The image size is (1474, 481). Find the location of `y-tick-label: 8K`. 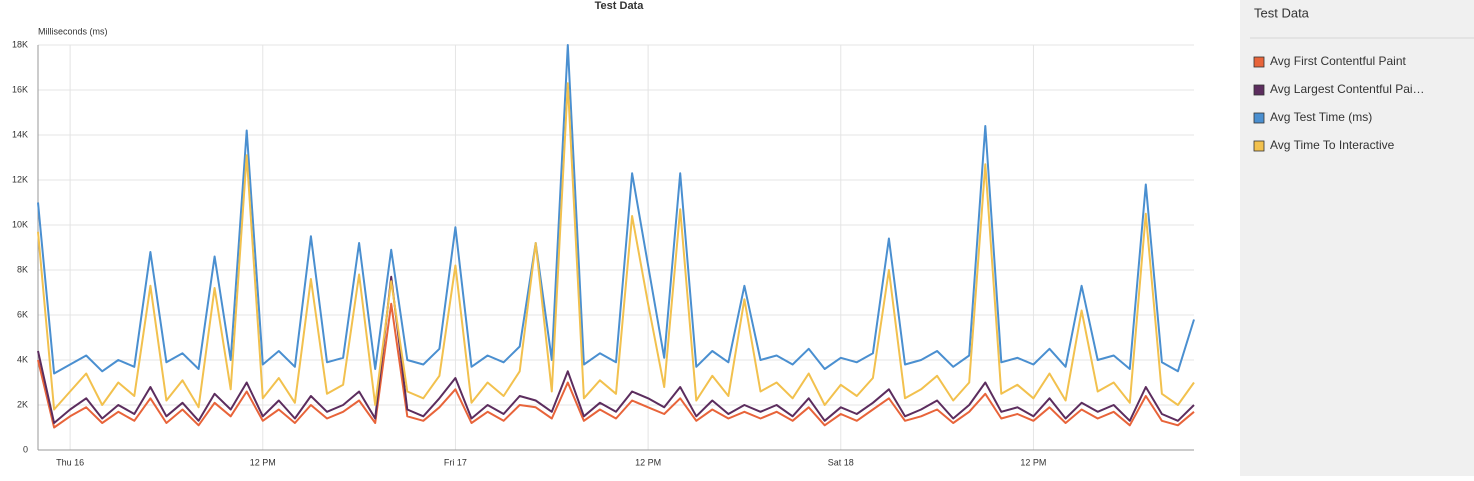

y-tick-label: 8K is located at coordinates (22, 269).